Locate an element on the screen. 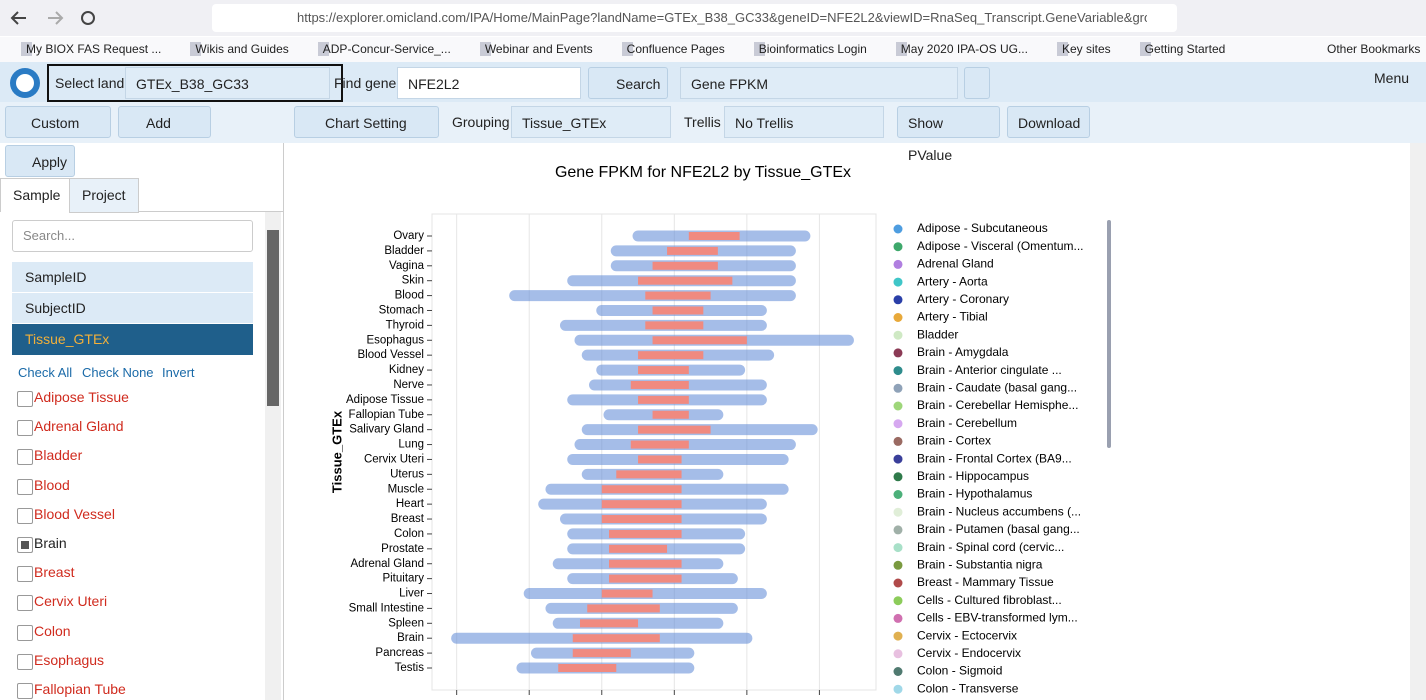  y-tick-label: Blood is located at coordinates (409, 296).